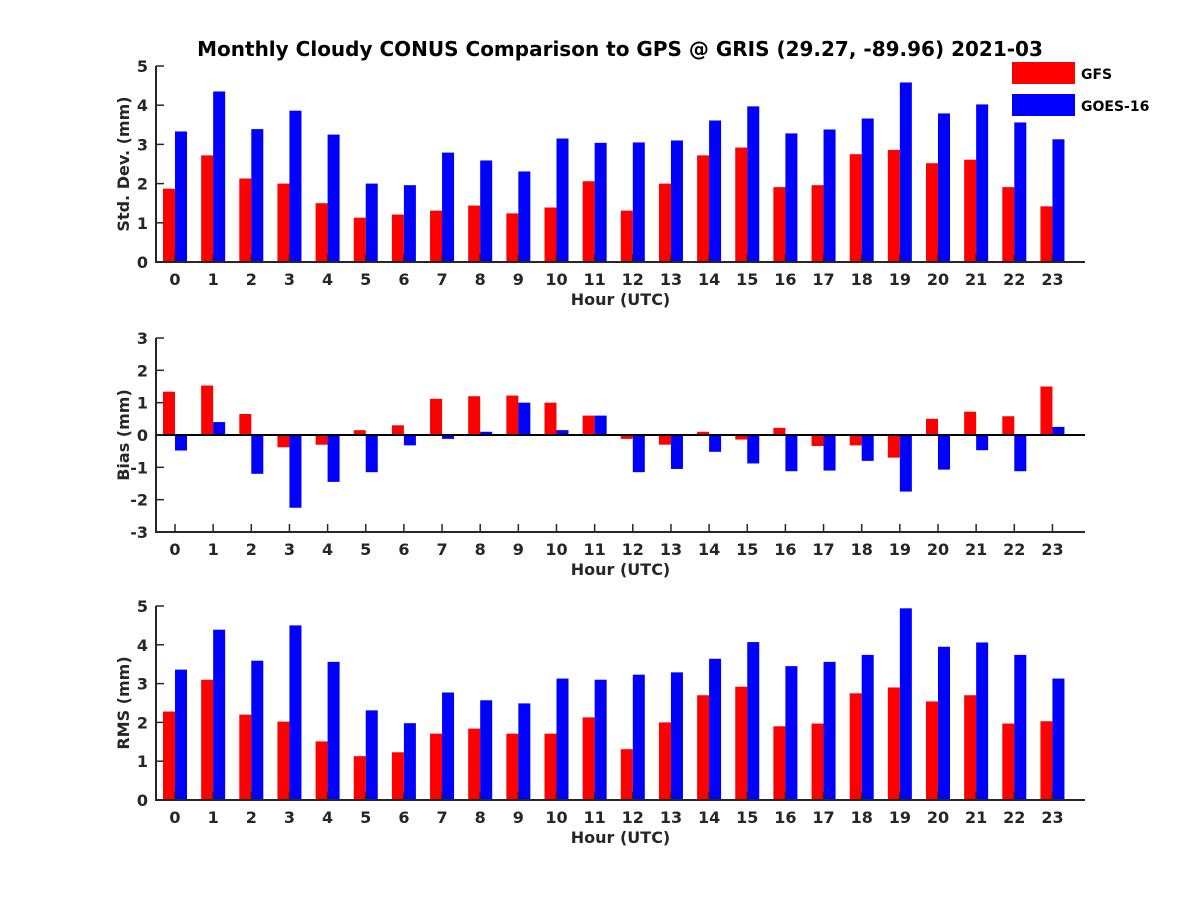 This screenshot has height=900, width=1200. Describe the element at coordinates (900, 817) in the screenshot. I see `rms-xtick-label: 19` at that location.